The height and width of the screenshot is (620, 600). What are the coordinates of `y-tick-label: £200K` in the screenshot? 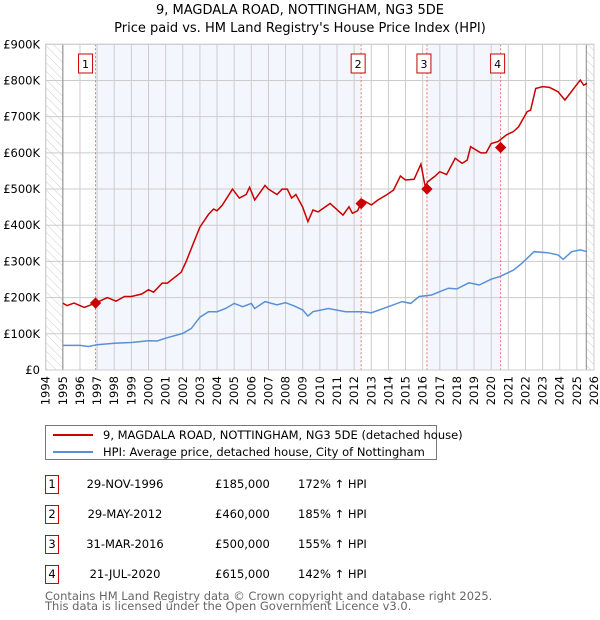 It's located at (21, 298).